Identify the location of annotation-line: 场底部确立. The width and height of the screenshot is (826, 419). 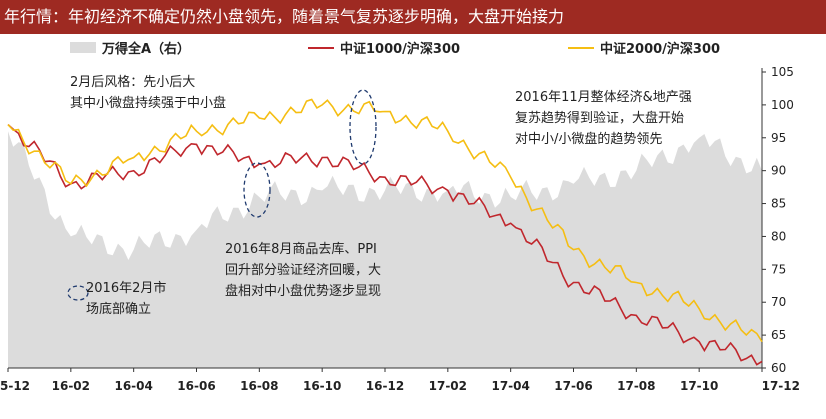
(118, 309).